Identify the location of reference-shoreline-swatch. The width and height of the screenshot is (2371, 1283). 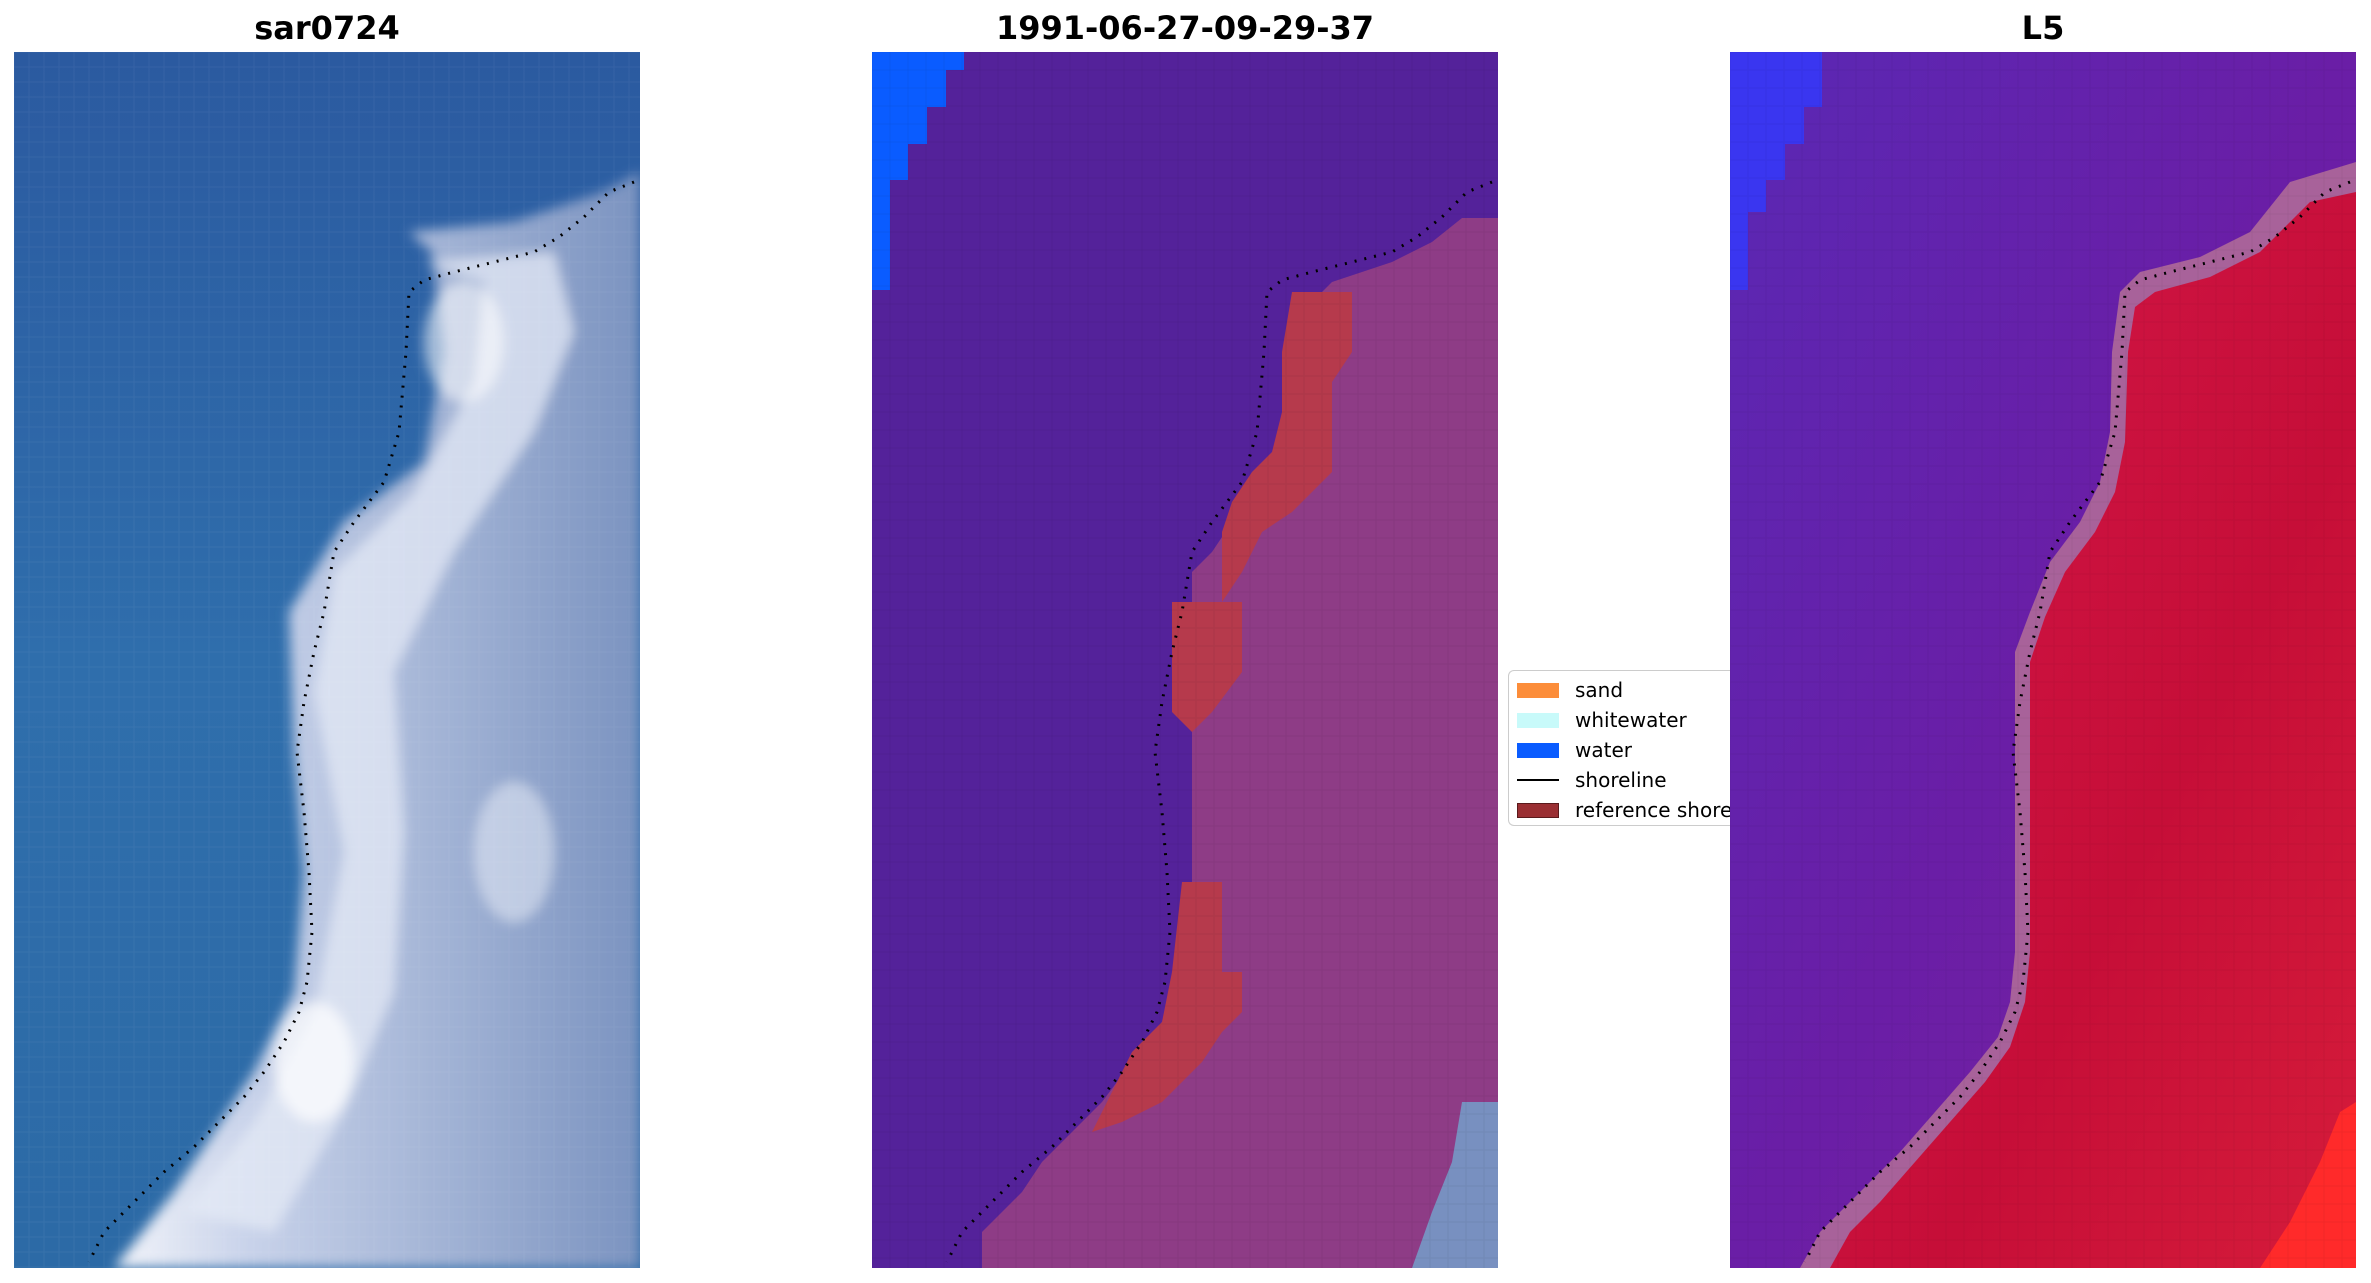
(1538, 810).